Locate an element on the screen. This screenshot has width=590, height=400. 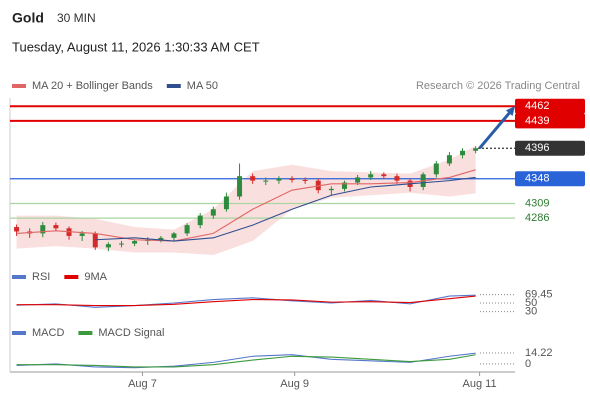
level-label: 4348 is located at coordinates (537, 179).